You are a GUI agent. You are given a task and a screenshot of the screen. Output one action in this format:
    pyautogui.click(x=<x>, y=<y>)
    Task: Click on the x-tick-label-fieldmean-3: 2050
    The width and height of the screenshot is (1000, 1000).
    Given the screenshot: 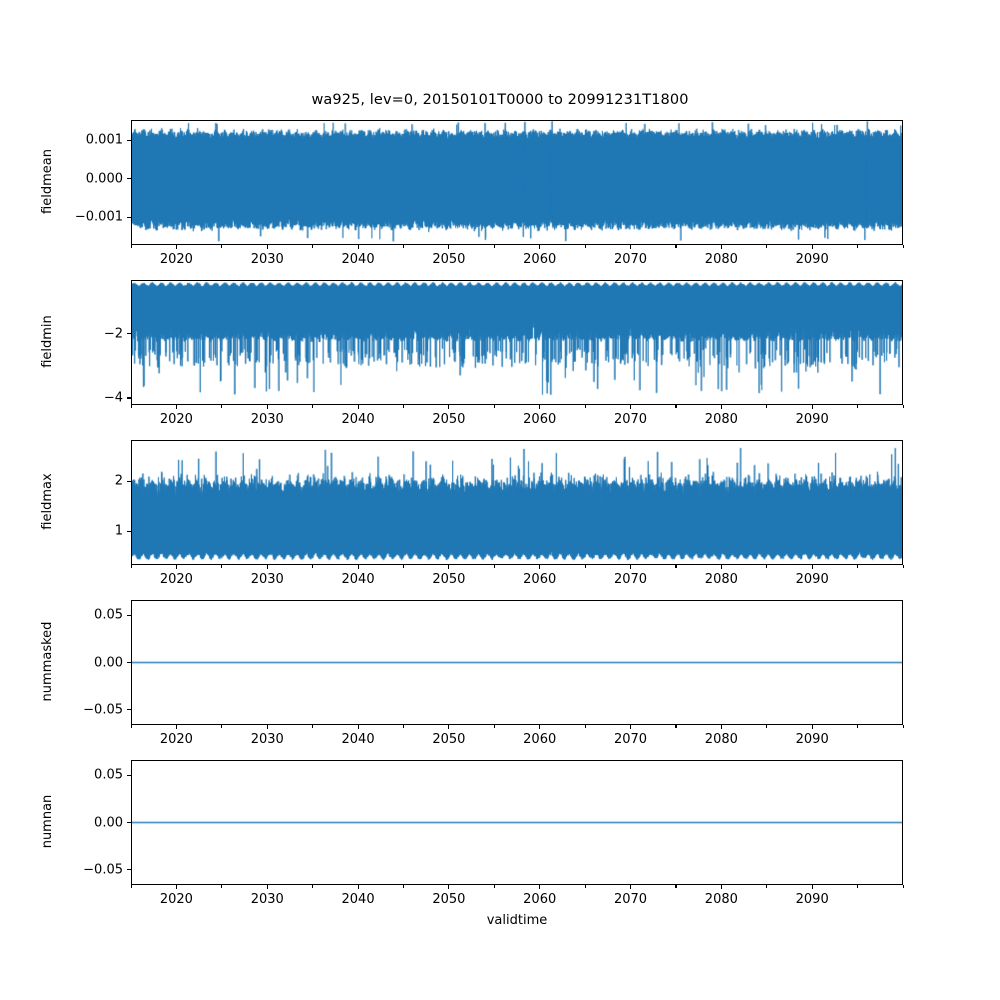 What is the action you would take?
    pyautogui.click(x=449, y=259)
    